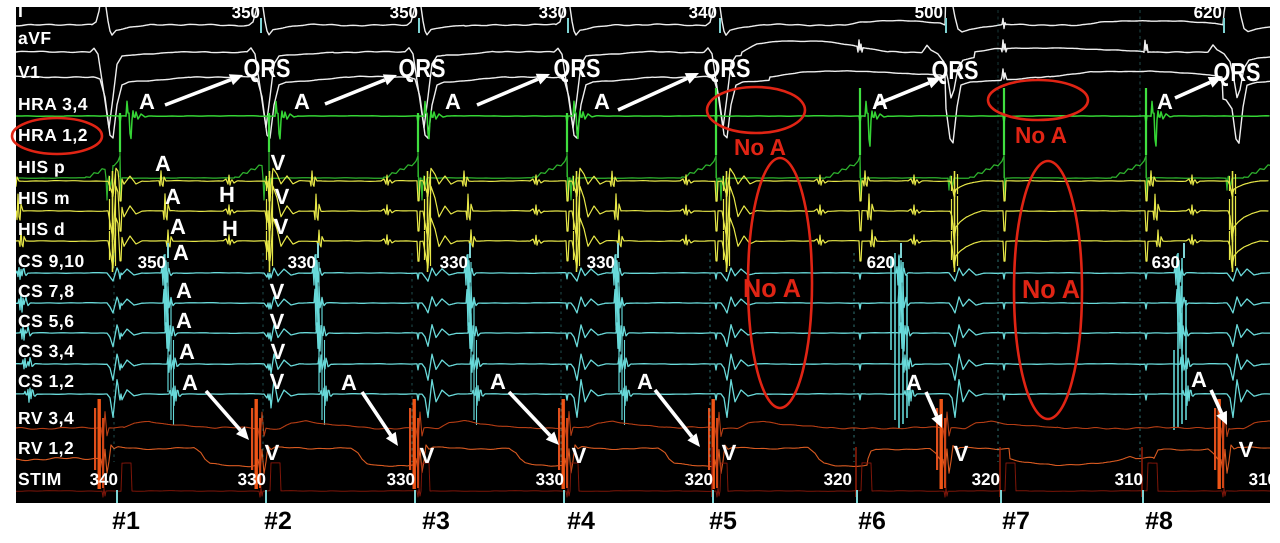  Describe the element at coordinates (126, 521) in the screenshot. I see `svg-text: #1` at that location.